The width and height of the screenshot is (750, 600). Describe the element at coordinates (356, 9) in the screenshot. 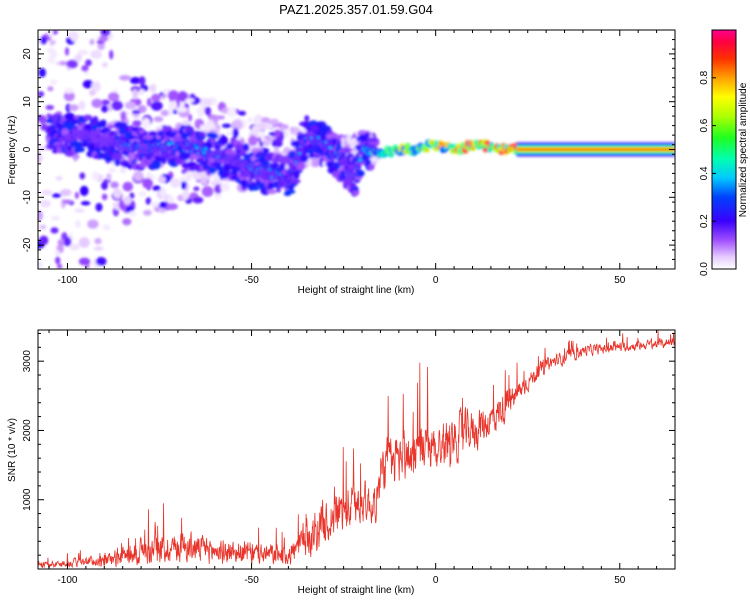

I see `chart-title: PAZ1.2025.357.01.59.G04` at that location.